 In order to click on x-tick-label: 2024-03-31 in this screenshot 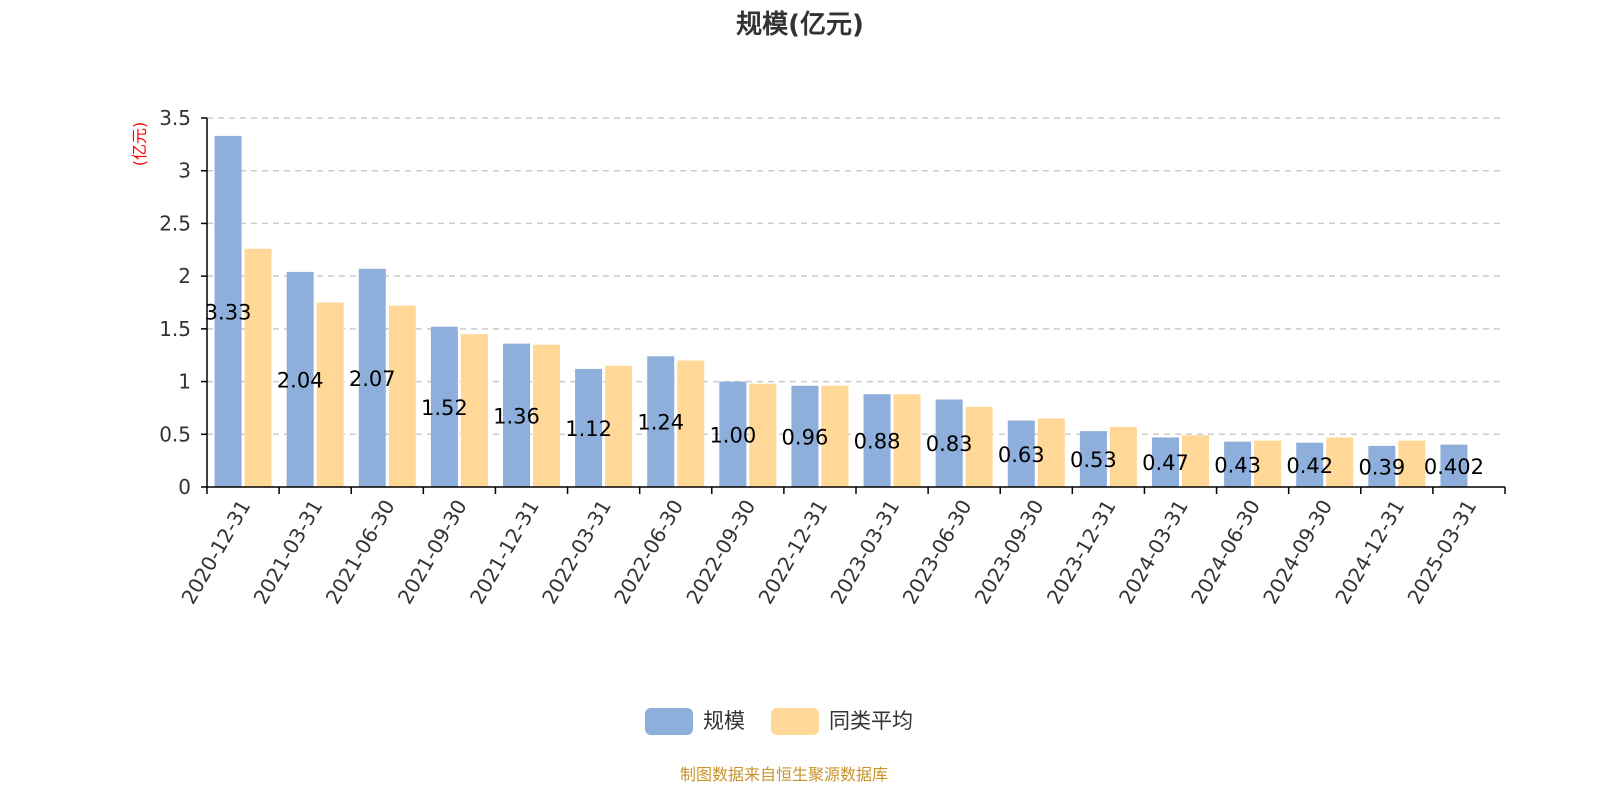, I will do `click(1153, 552)`.